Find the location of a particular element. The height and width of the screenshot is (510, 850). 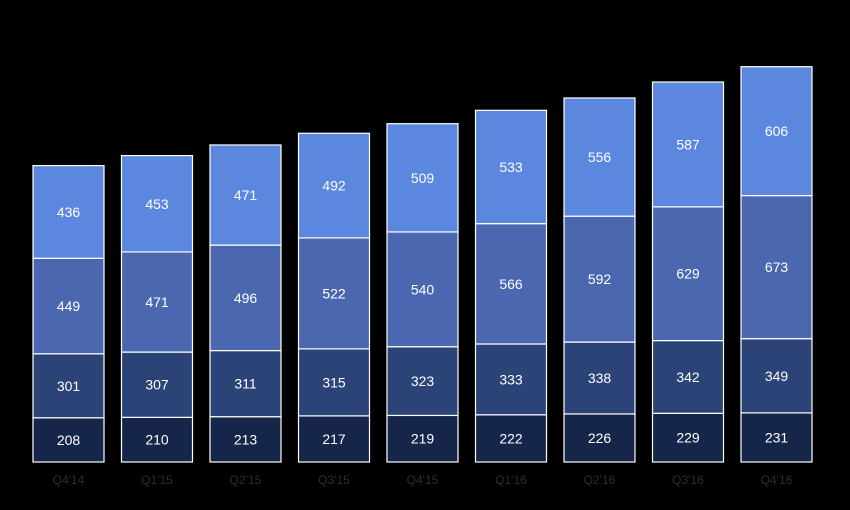

data-label-0-0: 208 is located at coordinates (69, 440).